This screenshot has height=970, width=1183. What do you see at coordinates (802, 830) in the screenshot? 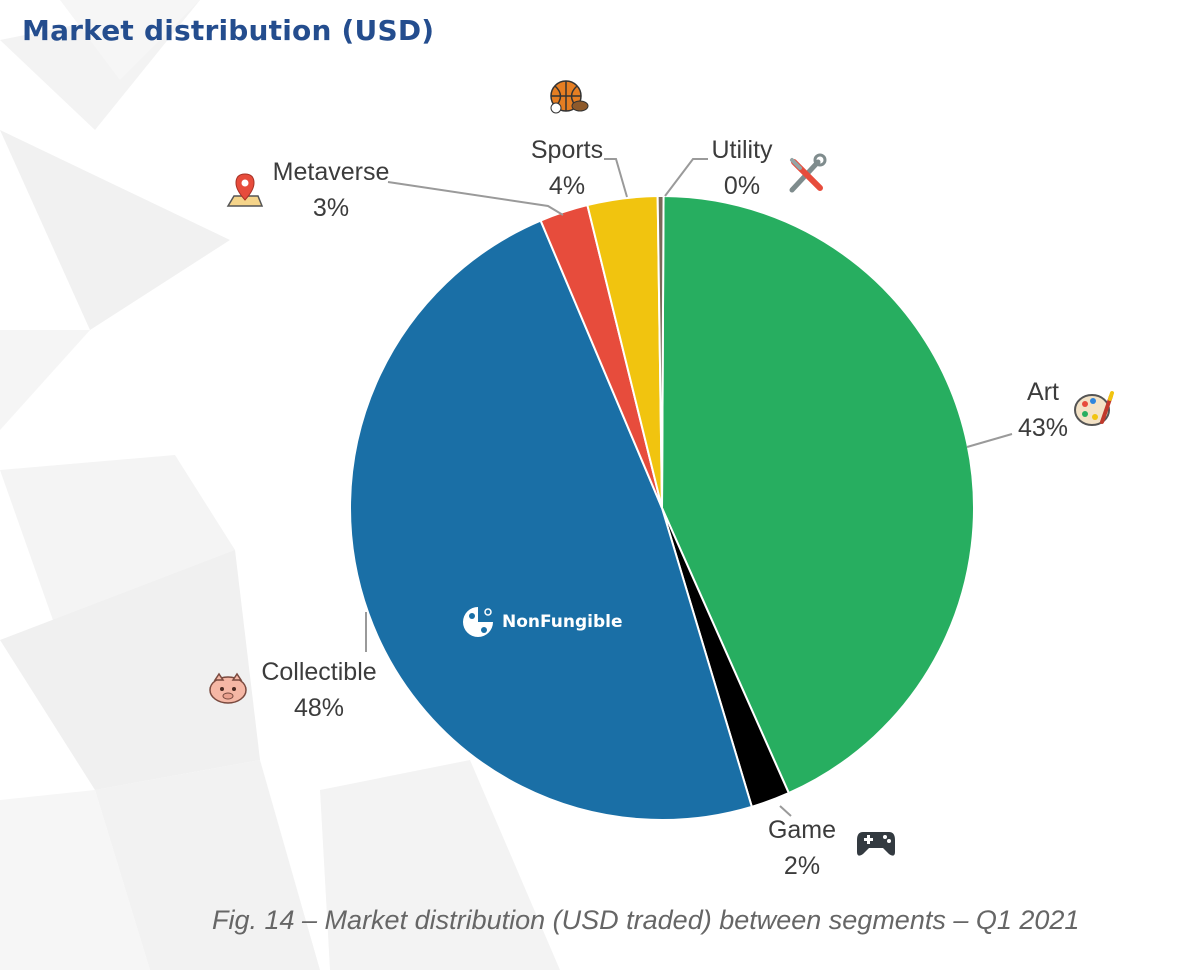
I see `slice-name-game: Game` at bounding box center [802, 830].